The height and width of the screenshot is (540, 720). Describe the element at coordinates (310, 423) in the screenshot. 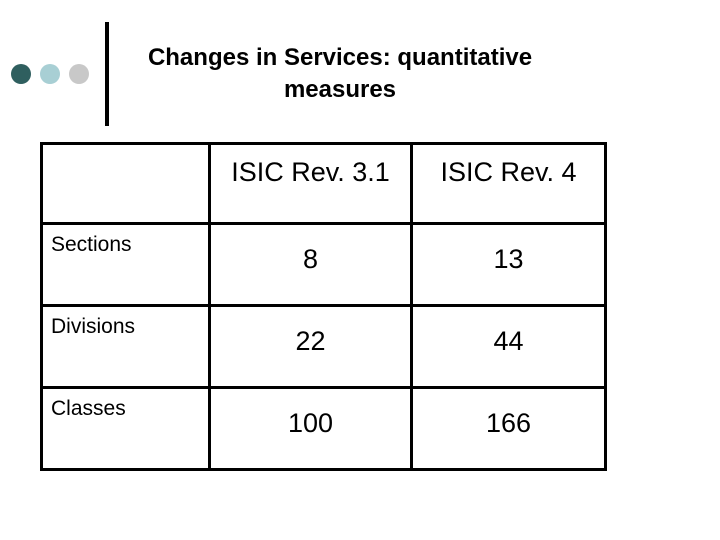

I see `classes-rev31-value: 100` at that location.